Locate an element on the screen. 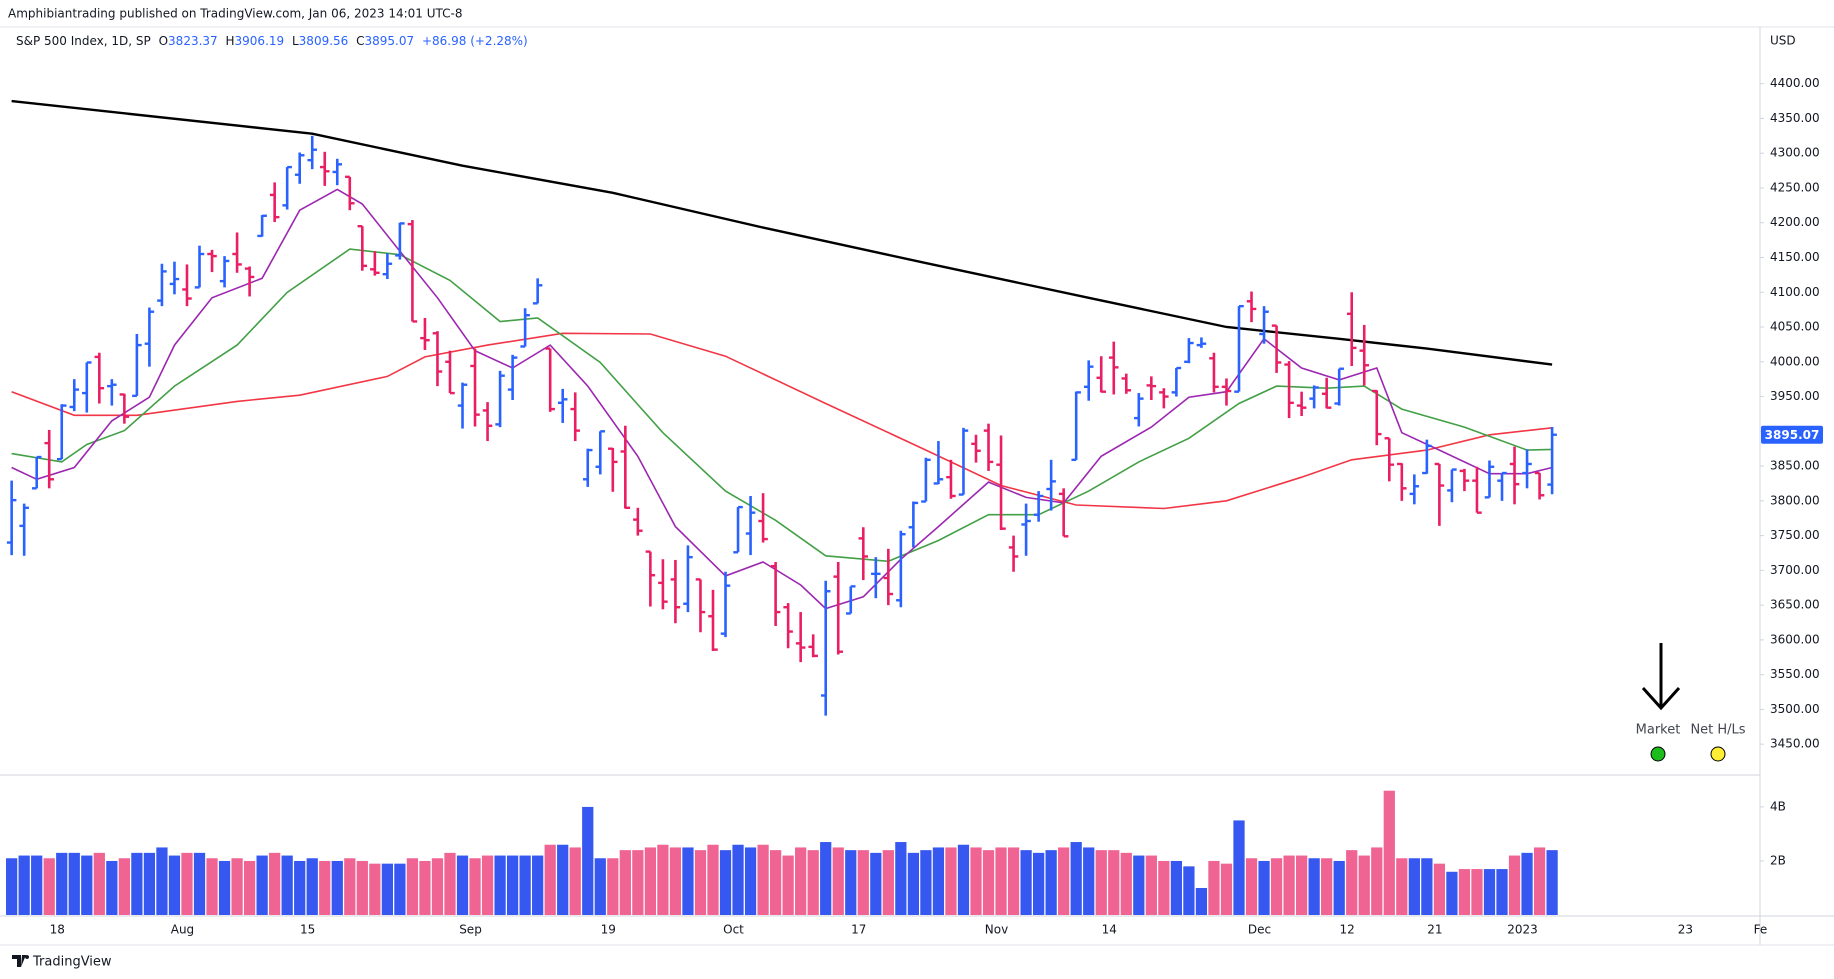  last-price-label: 3895.07 is located at coordinates (1792, 435).